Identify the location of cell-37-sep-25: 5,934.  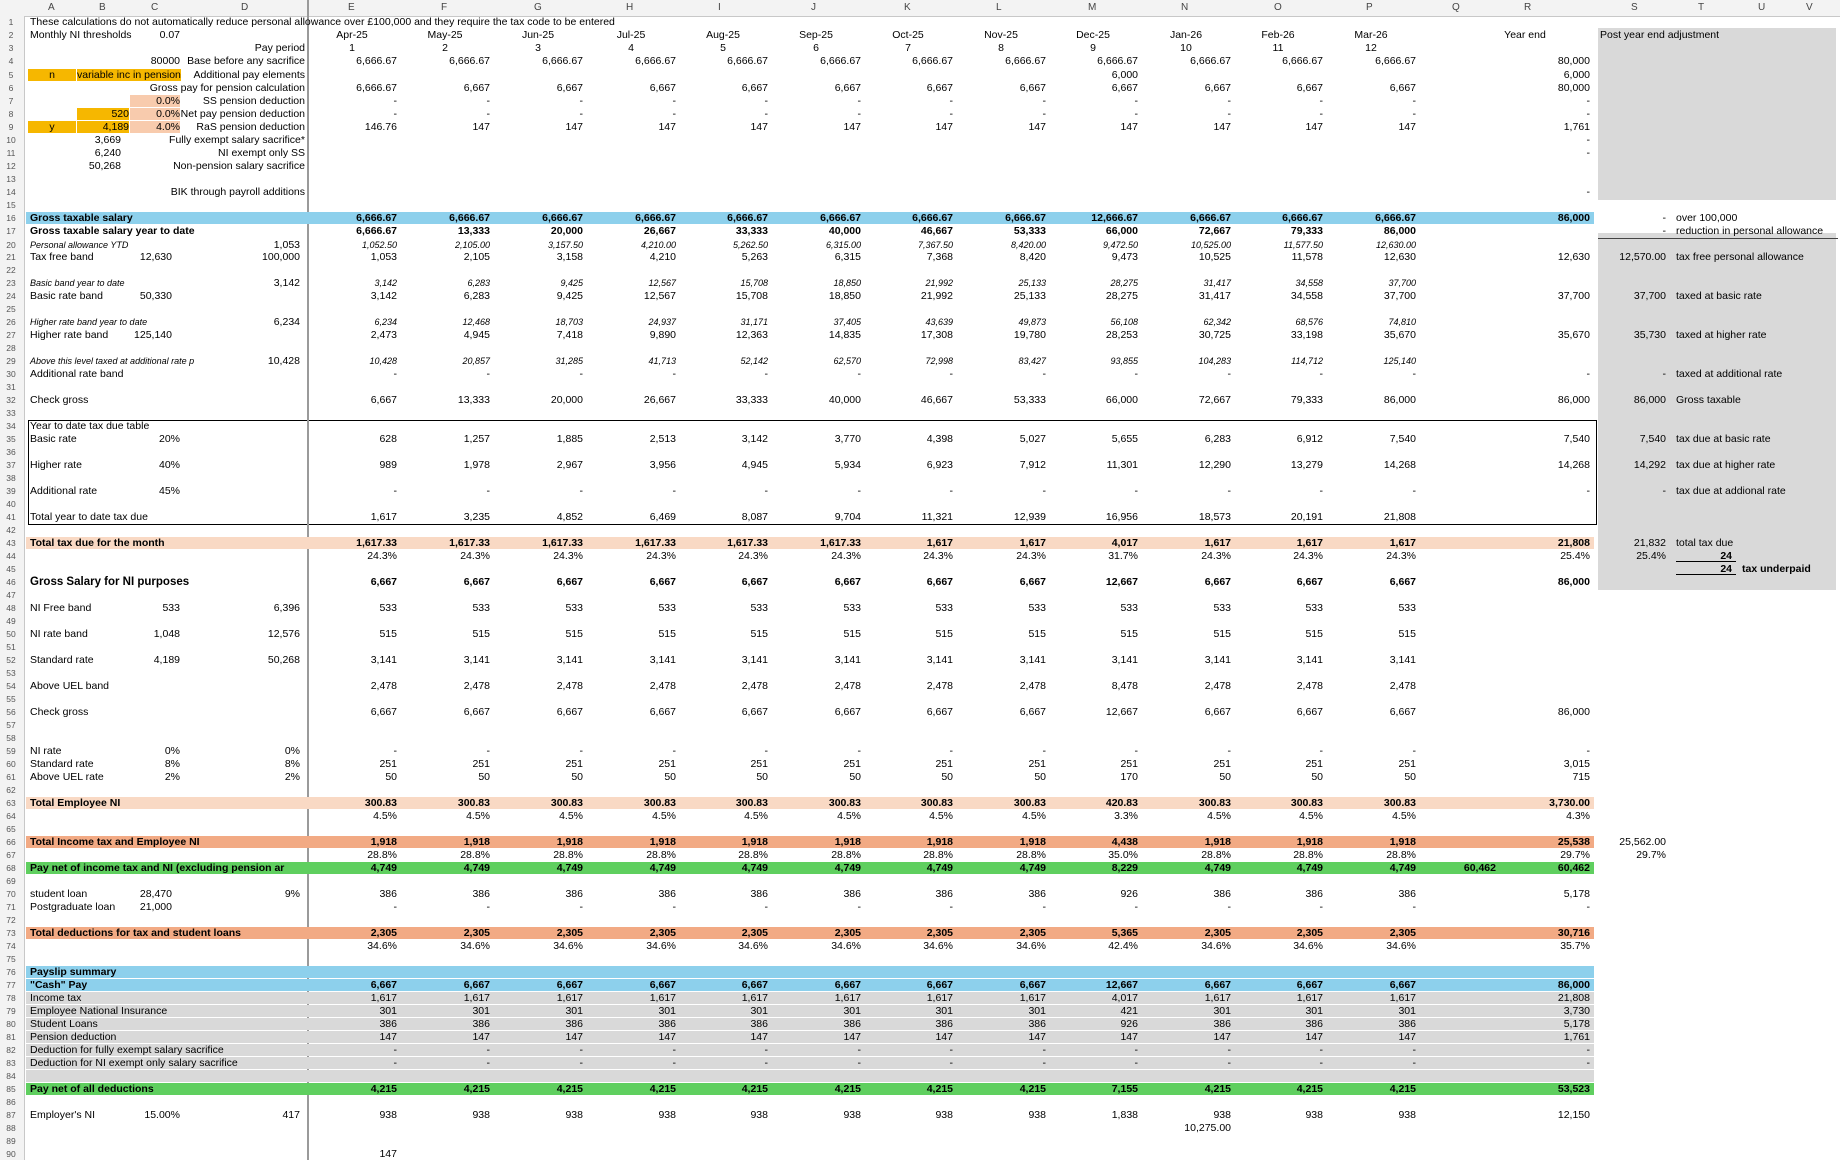
(847, 465).